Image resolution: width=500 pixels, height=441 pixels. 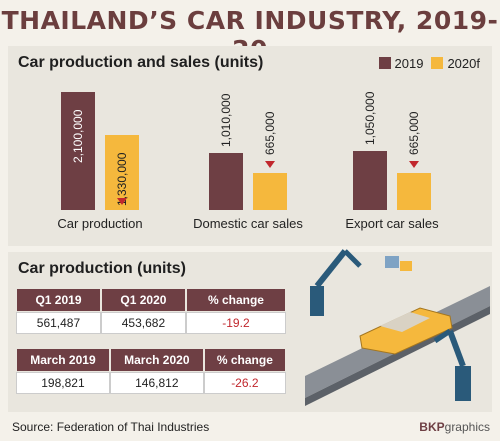 What do you see at coordinates (156, 360) in the screenshot?
I see `table2-header-march-2020: March 2020` at bounding box center [156, 360].